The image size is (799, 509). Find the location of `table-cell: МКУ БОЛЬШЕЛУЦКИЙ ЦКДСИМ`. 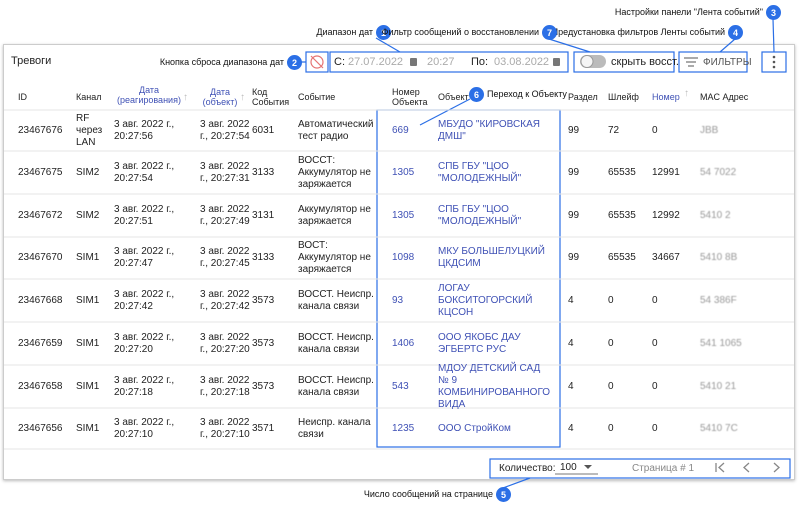

table-cell: МКУ БОЛЬШЕЛУЦКИЙ ЦКДСИМ is located at coordinates (491, 257).